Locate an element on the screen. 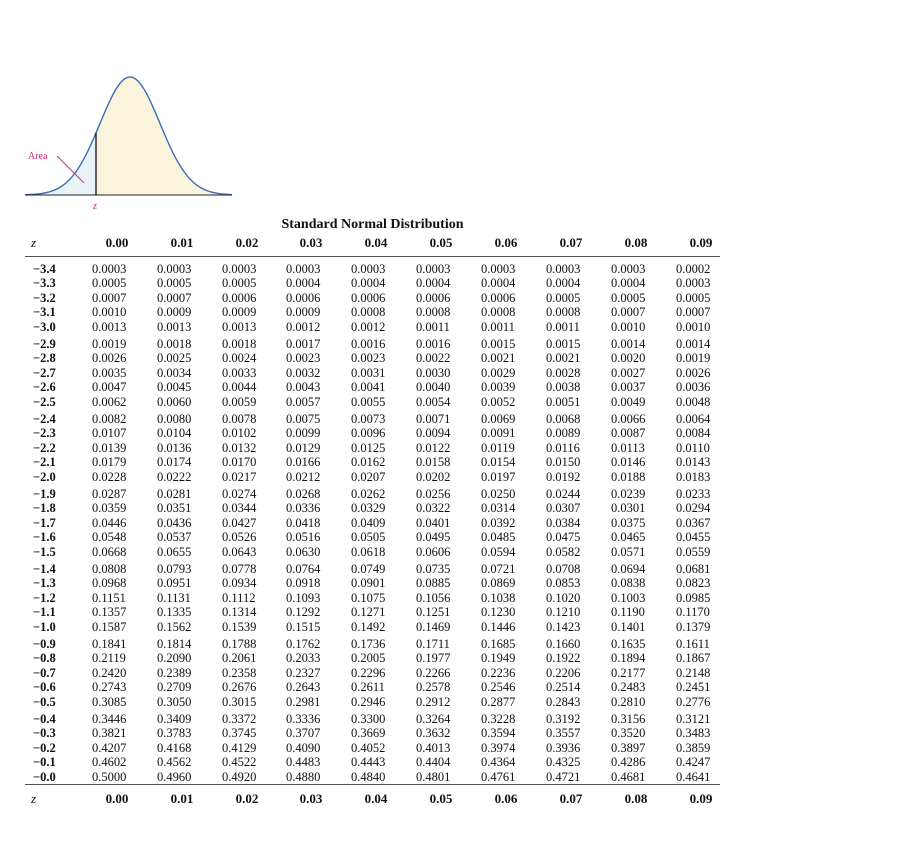  probability-cell: 0.1190 is located at coordinates (628, 612).